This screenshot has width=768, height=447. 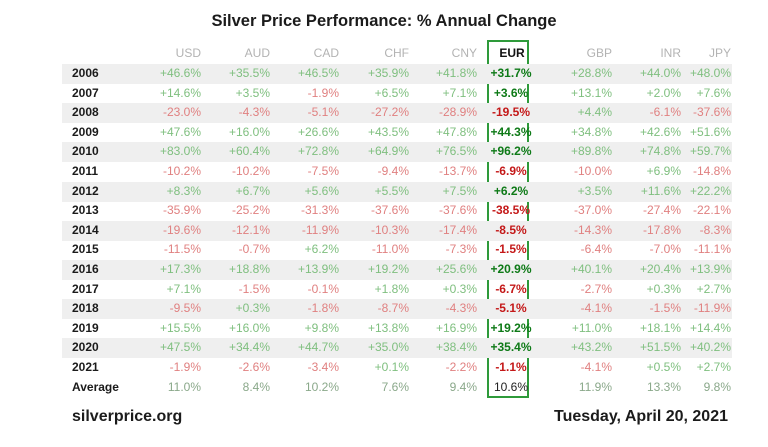 What do you see at coordinates (660, 190) in the screenshot?
I see `table-cell: +11.6%` at bounding box center [660, 190].